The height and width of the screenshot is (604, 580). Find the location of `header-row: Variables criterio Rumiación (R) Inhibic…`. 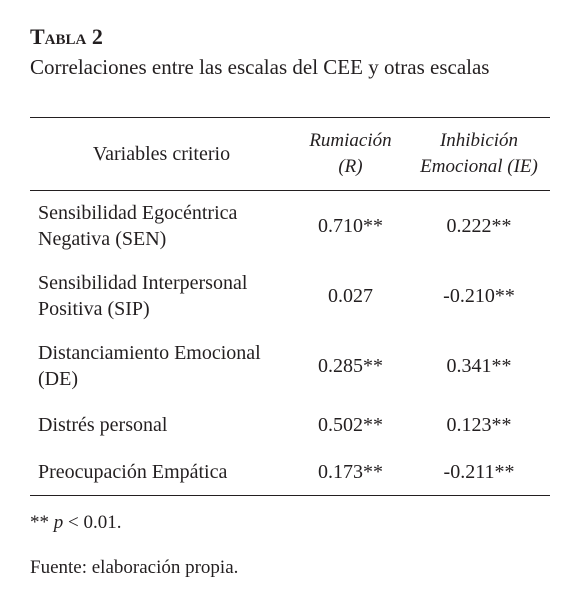

header-row: Variables criterio Rumiación (R) Inhibic… is located at coordinates (290, 154).